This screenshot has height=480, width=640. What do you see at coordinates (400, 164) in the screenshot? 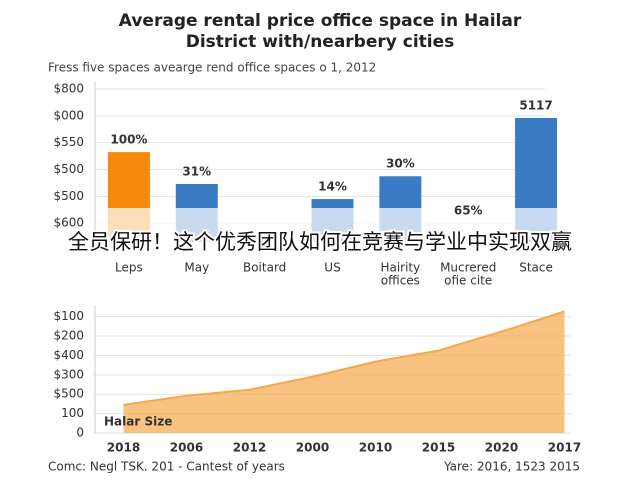
I see `bar-label: 30%` at bounding box center [400, 164].